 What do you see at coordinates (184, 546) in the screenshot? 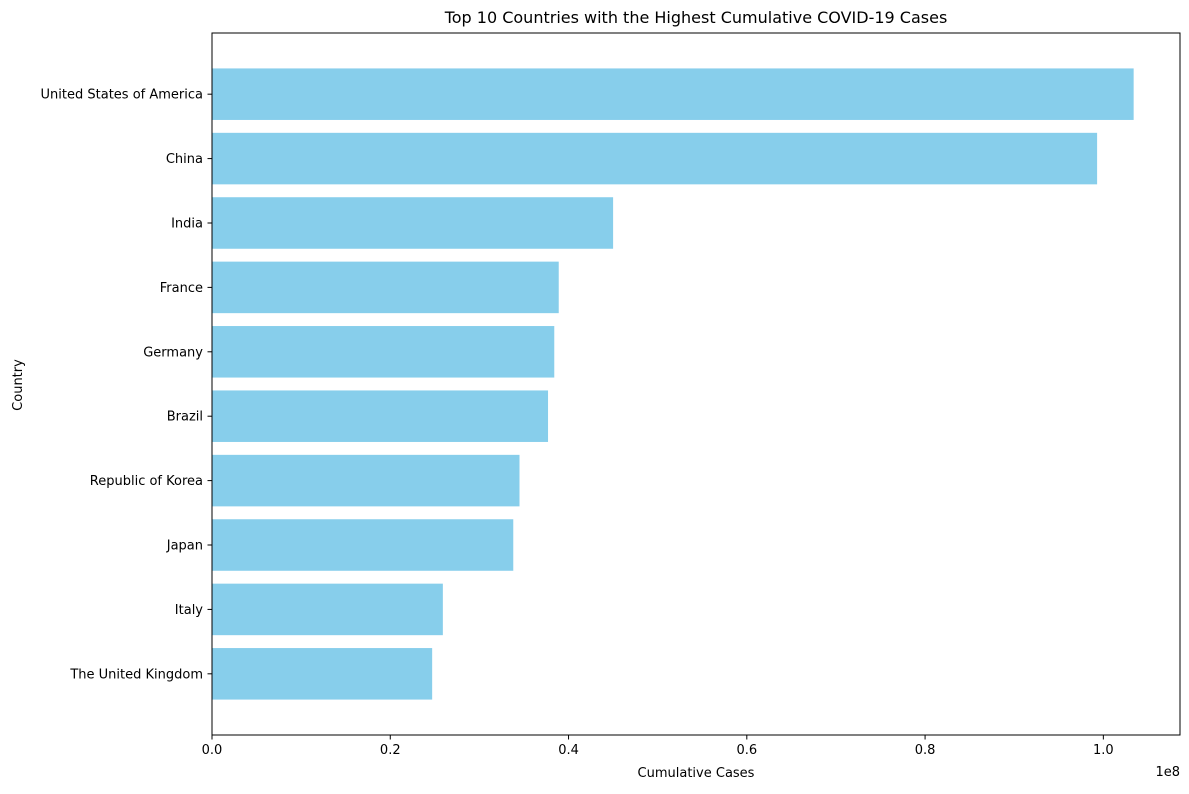
I see `y-tick-label: Japan` at bounding box center [184, 546].